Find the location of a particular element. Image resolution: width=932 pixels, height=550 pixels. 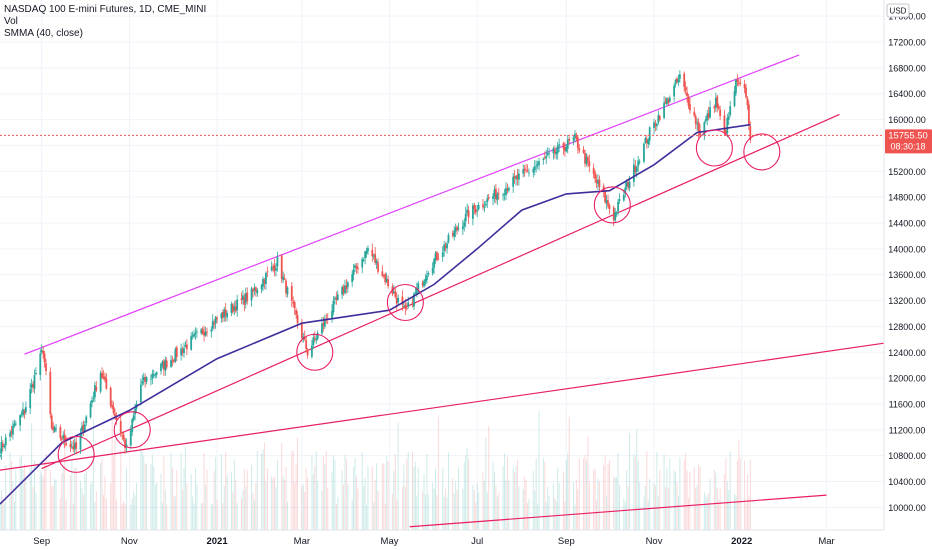

volume-indicator-label: Vol is located at coordinates (11, 21).